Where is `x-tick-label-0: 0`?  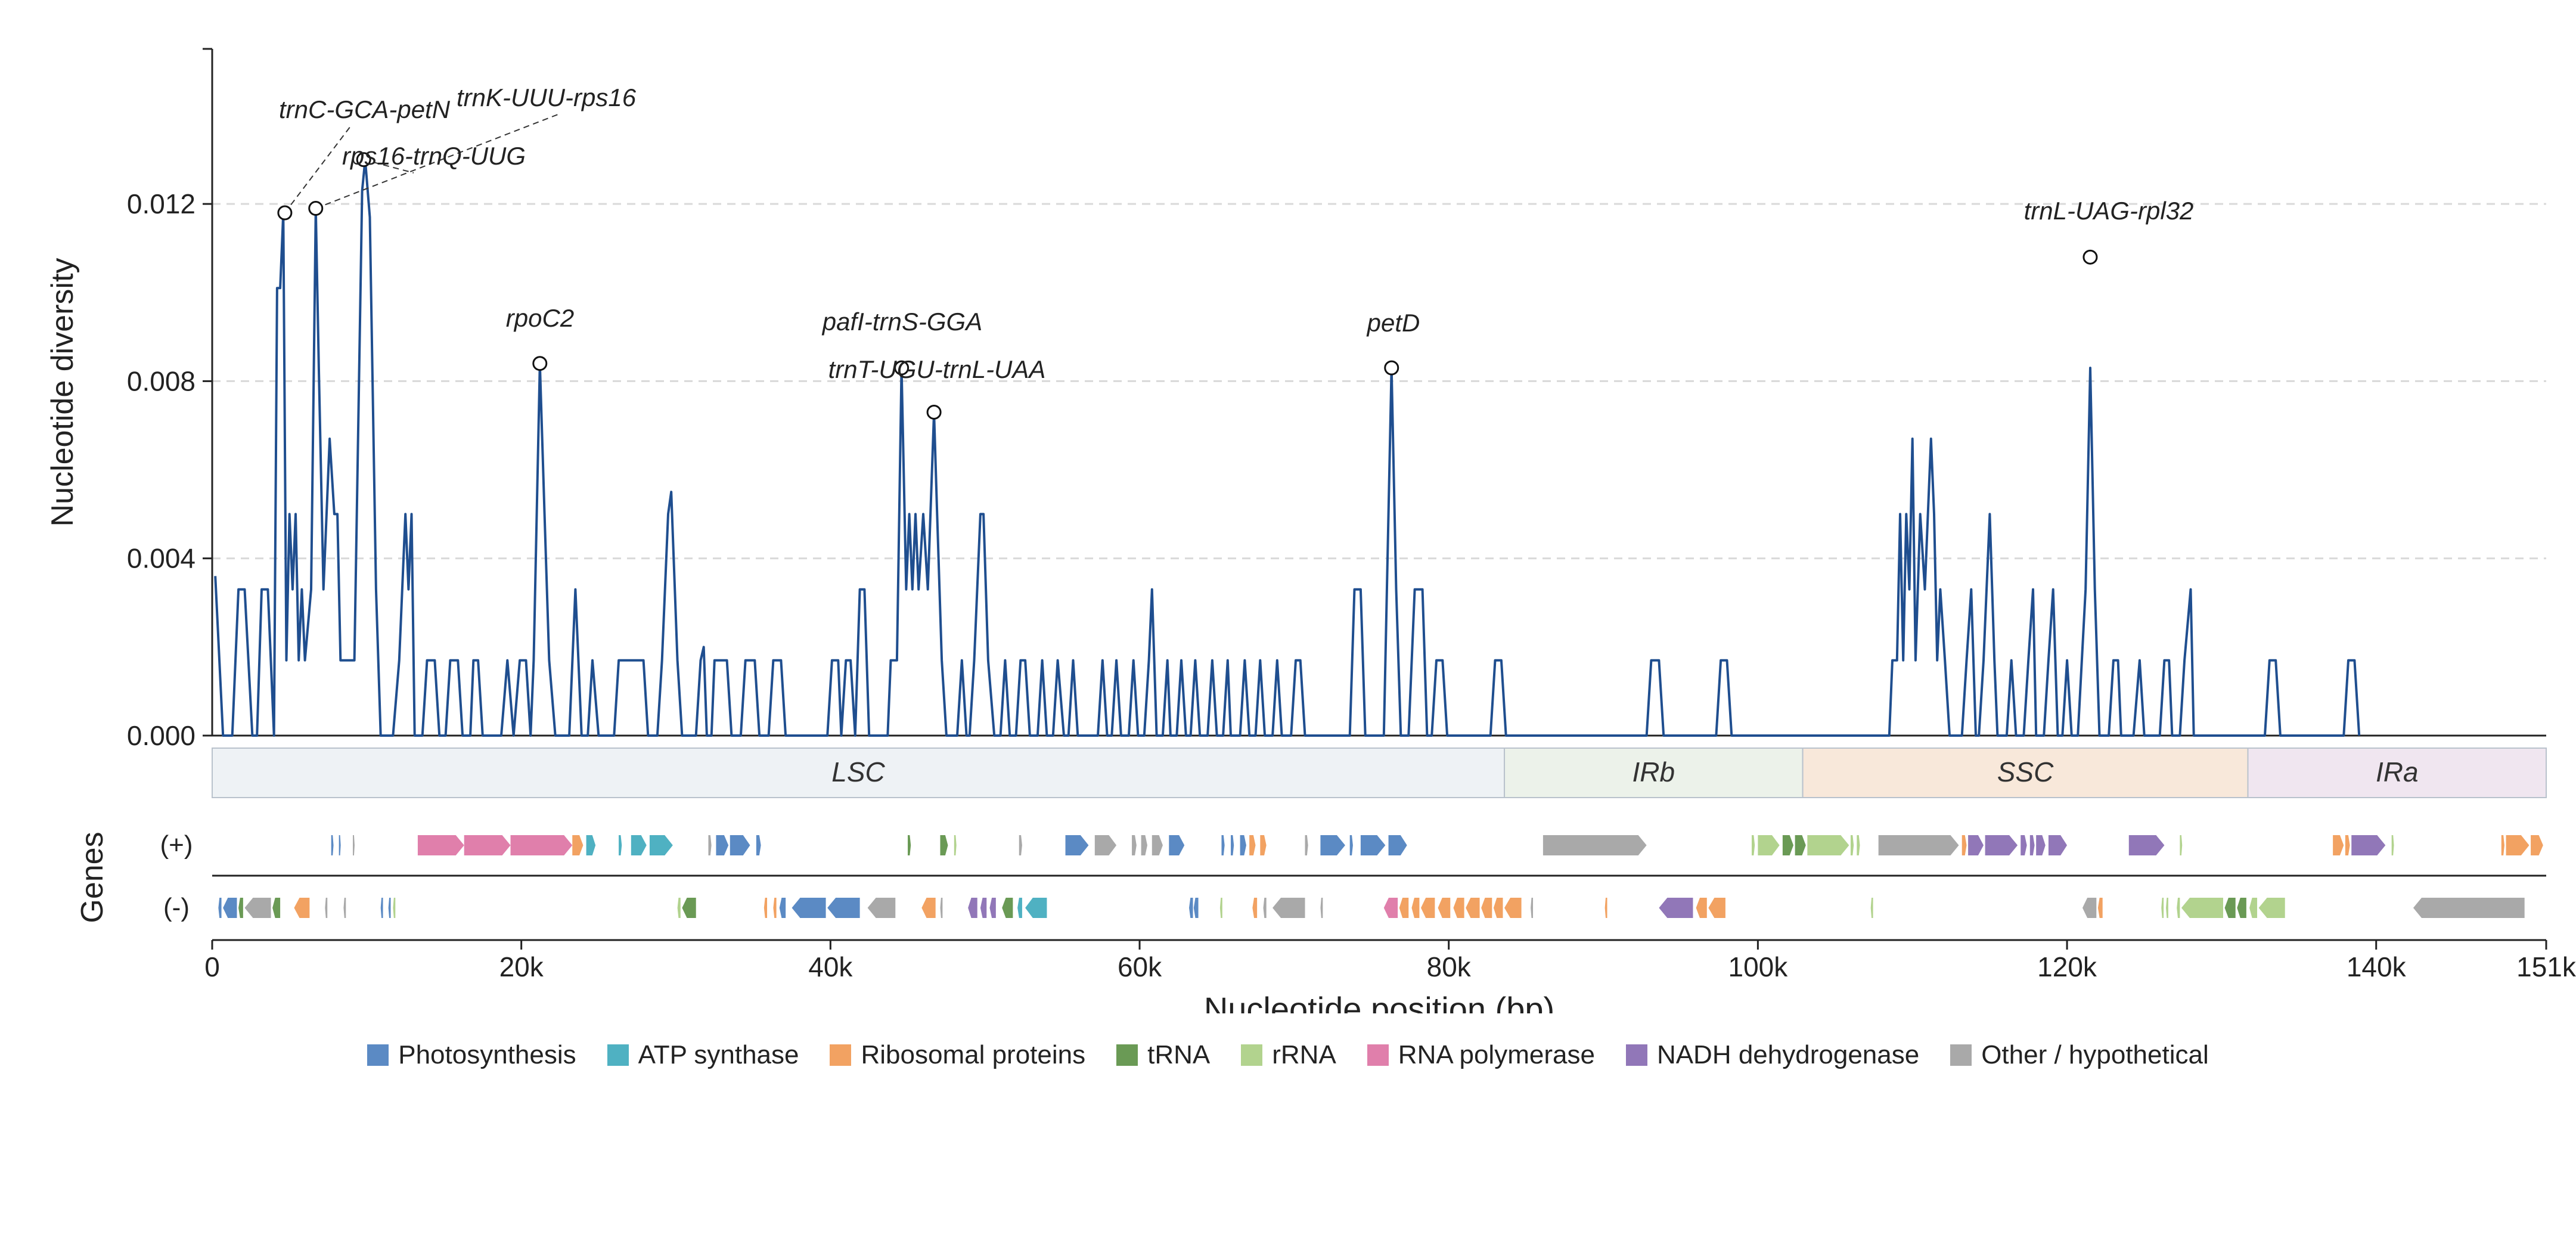
x-tick-label-0: 0 is located at coordinates (212, 966).